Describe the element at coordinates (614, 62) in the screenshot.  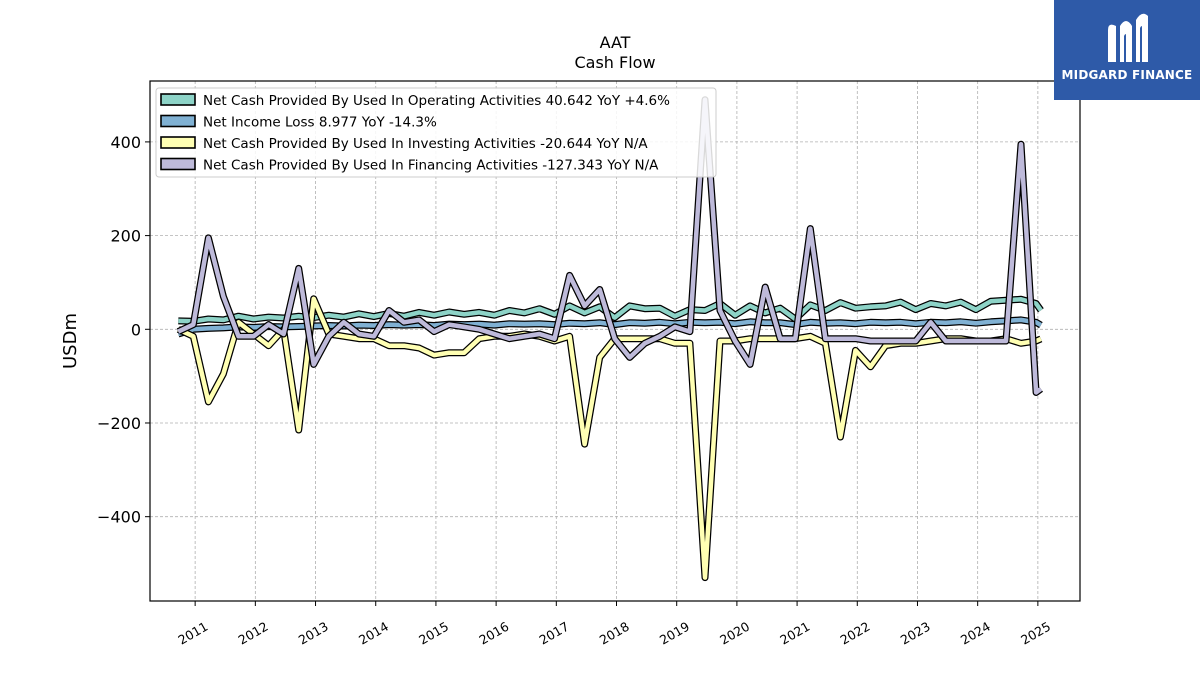
I see `chart-subtitle: Cash Flow` at that location.